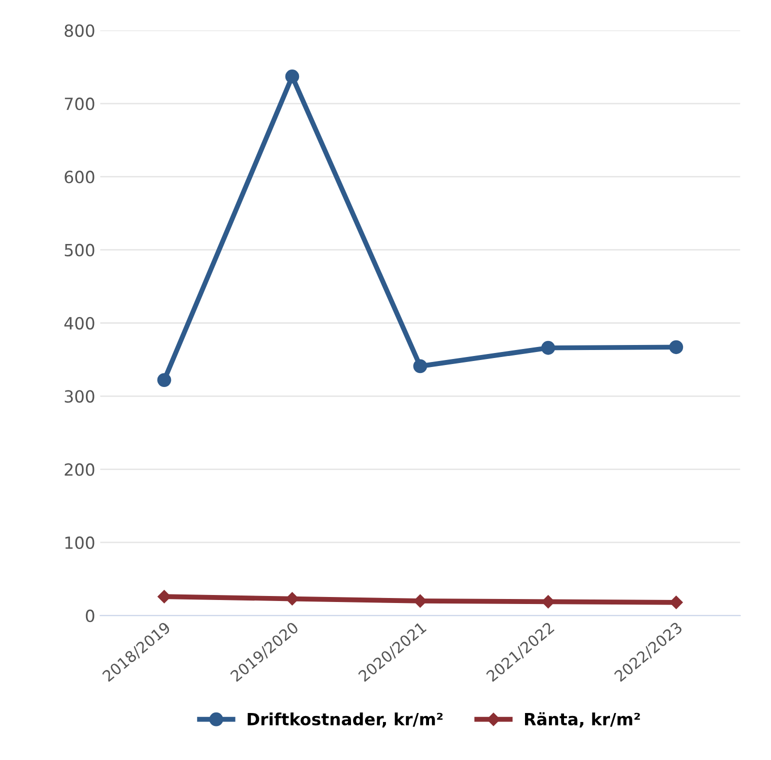  Describe the element at coordinates (79, 30) in the screenshot. I see `y-tick-label: 800` at that location.